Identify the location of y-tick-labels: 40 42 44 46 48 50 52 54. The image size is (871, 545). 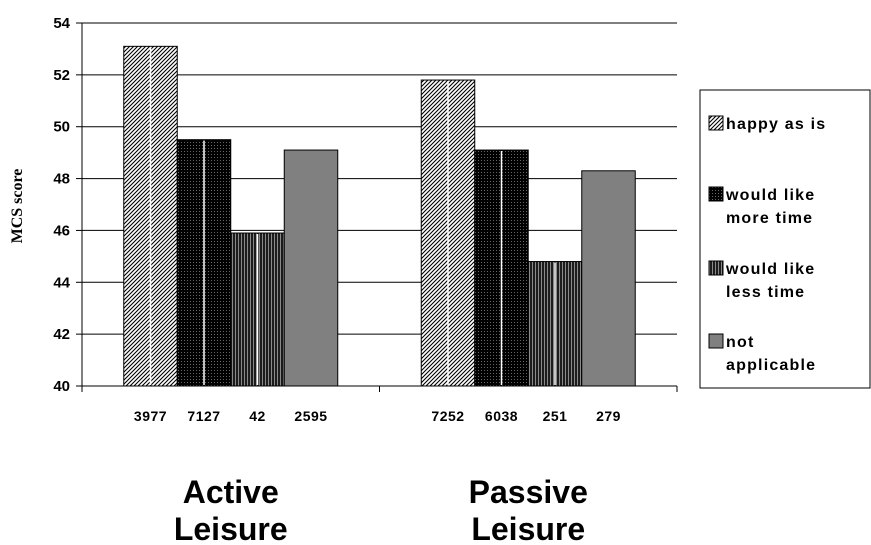
(61, 205).